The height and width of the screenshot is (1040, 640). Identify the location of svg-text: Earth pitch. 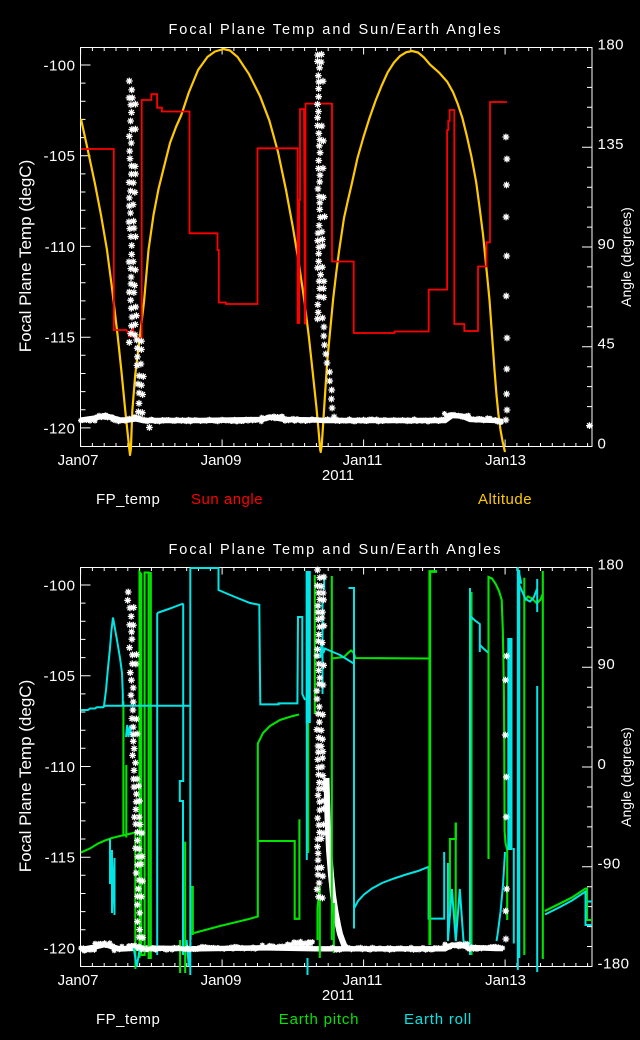
(319, 1019).